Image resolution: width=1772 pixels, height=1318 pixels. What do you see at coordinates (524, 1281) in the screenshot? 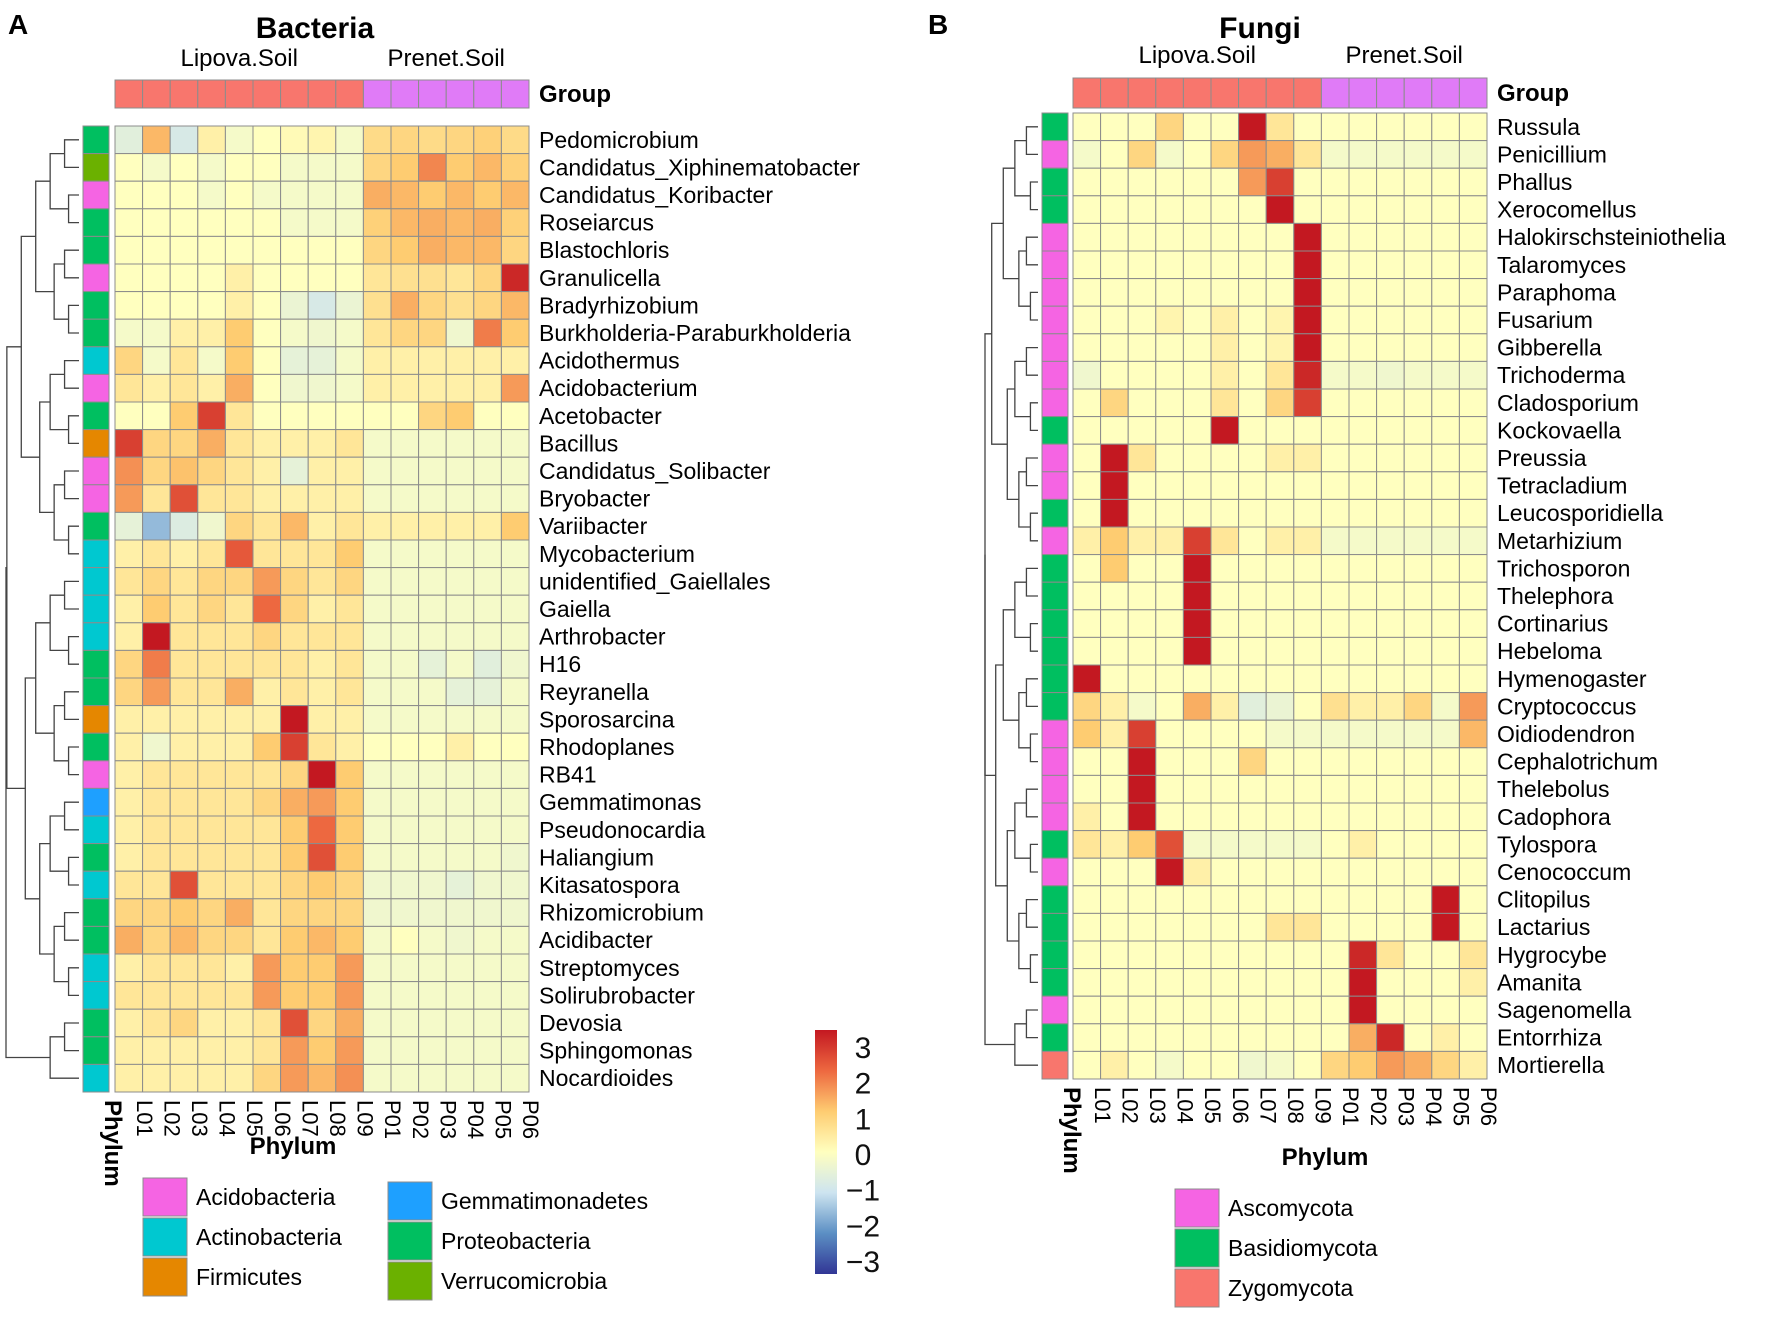
I see `legend-label: Verrucomicrobia` at bounding box center [524, 1281].